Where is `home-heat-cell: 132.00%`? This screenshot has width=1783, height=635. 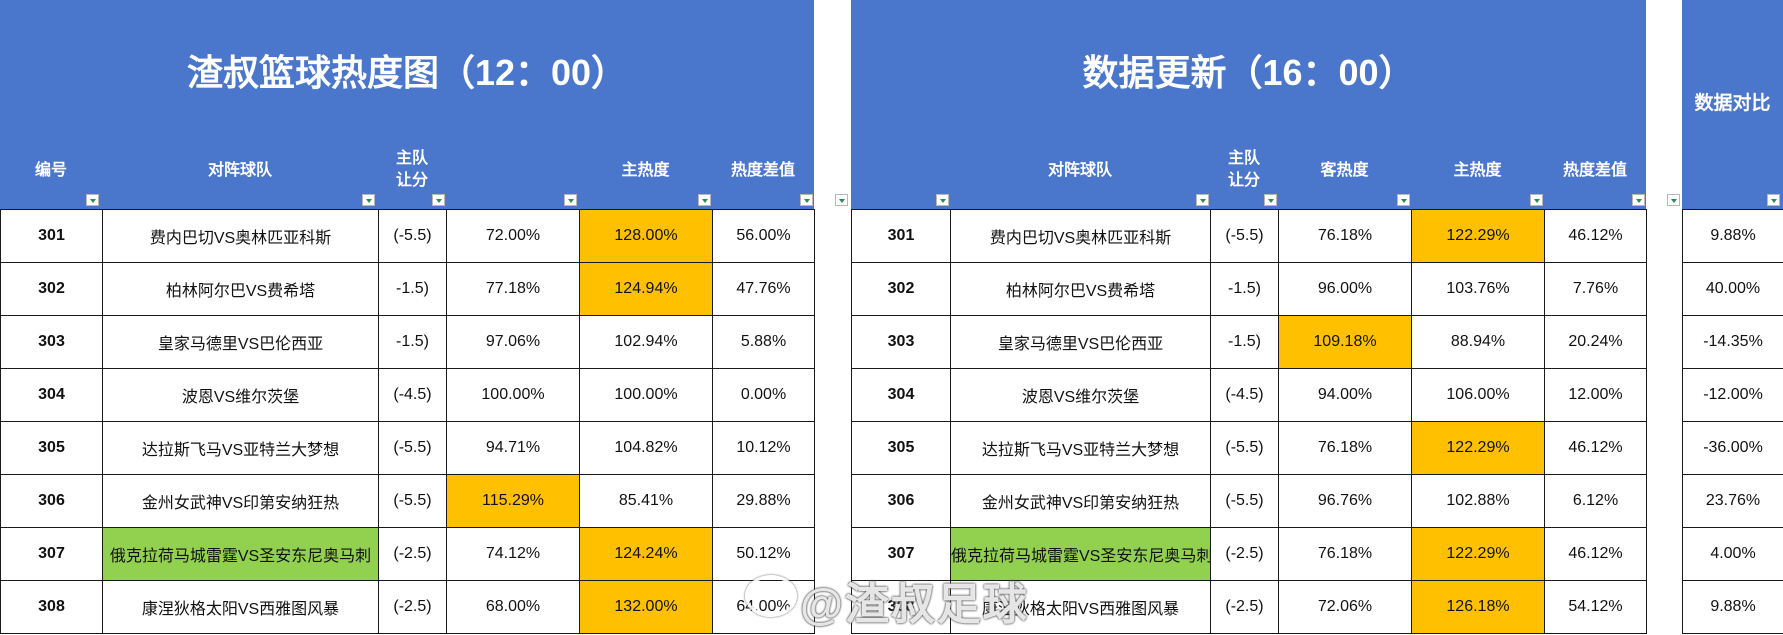 home-heat-cell: 132.00% is located at coordinates (646, 607).